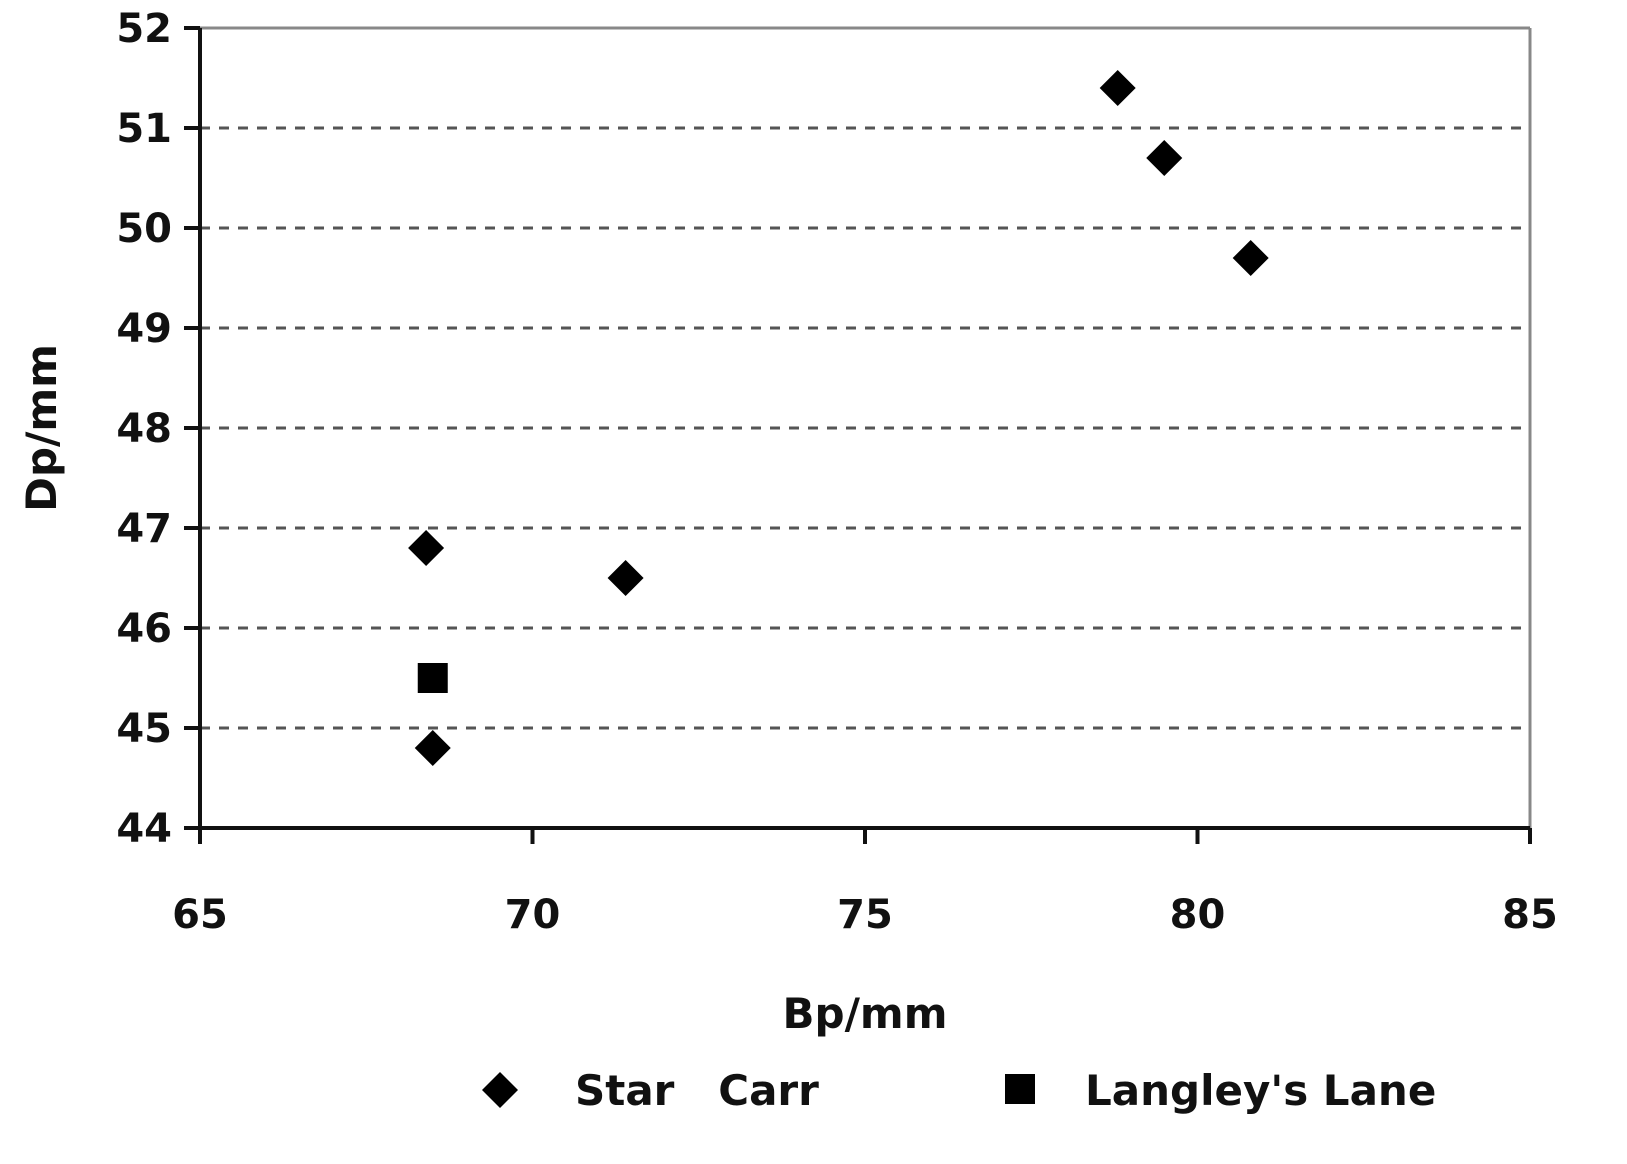 Image resolution: width=1627 pixels, height=1164 pixels. What do you see at coordinates (865, 915) in the screenshot?
I see `x-tick-label: 75` at bounding box center [865, 915].